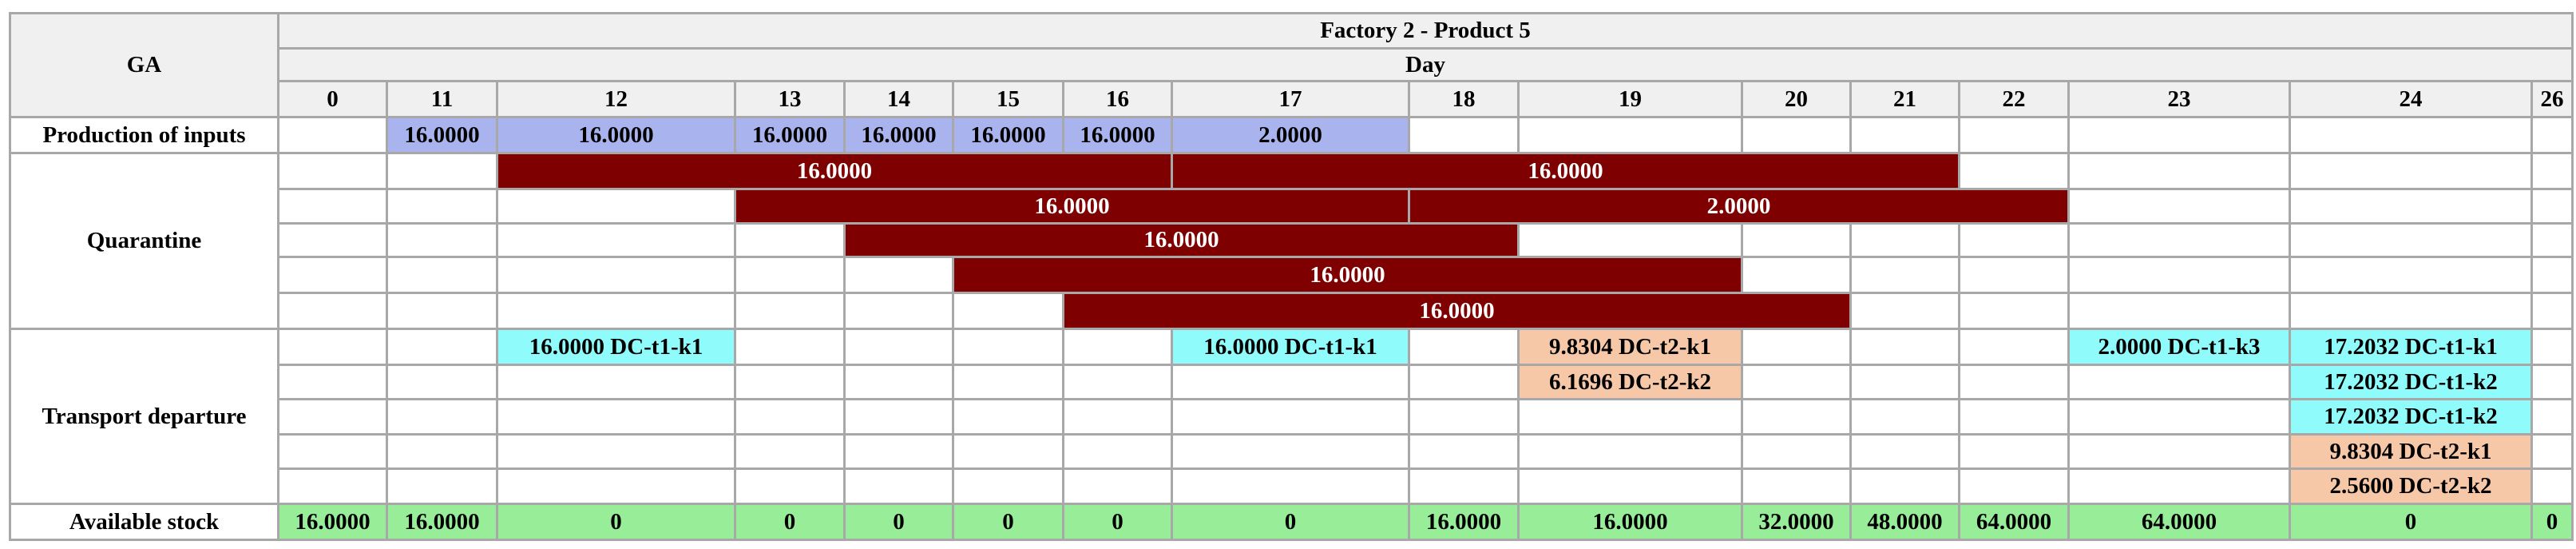 The width and height of the screenshot is (2576, 549). What do you see at coordinates (1904, 99) in the screenshot?
I see `day-header-cell: 21` at bounding box center [1904, 99].